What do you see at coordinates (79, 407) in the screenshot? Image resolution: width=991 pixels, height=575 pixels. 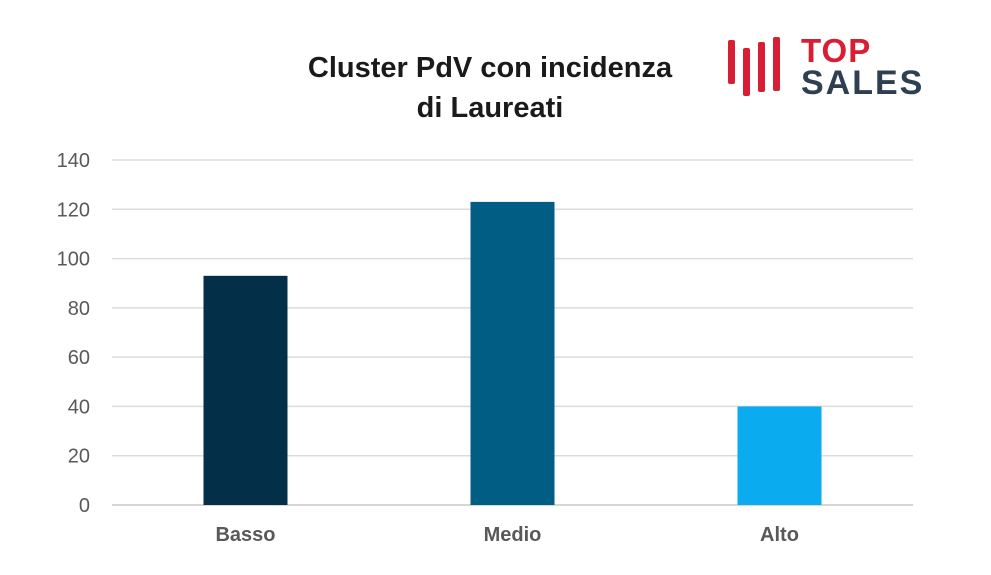 I see `y-tick-label-40: 40` at bounding box center [79, 407].